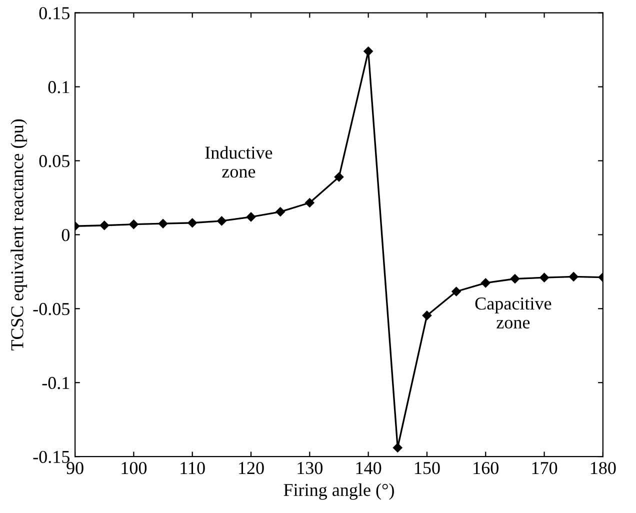 This screenshot has width=636, height=513. I want to click on x-tick-label: 120, so click(251, 468).